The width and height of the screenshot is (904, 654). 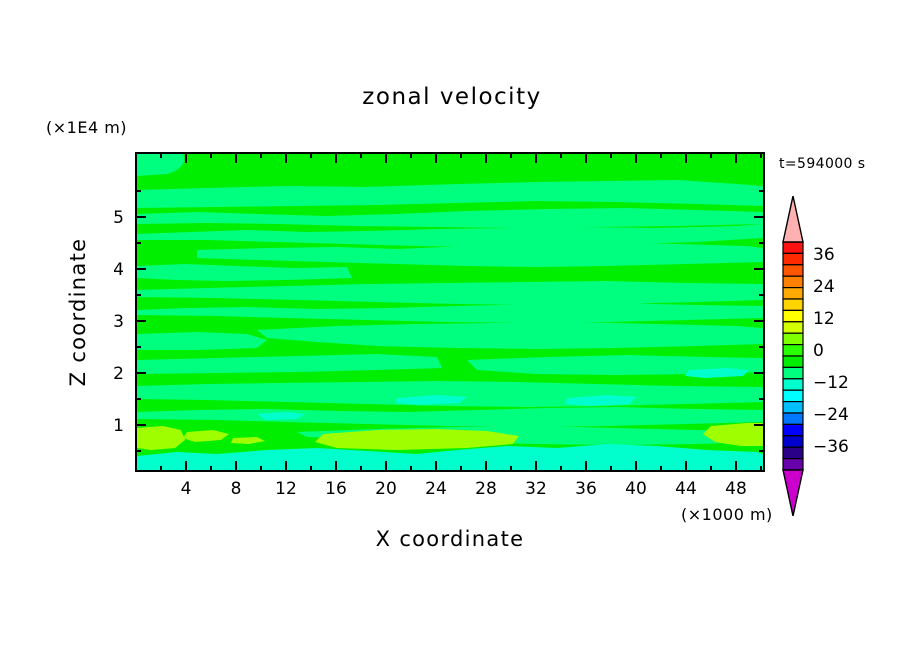 What do you see at coordinates (140, 217) in the screenshot?
I see `y-tick-major` at bounding box center [140, 217].